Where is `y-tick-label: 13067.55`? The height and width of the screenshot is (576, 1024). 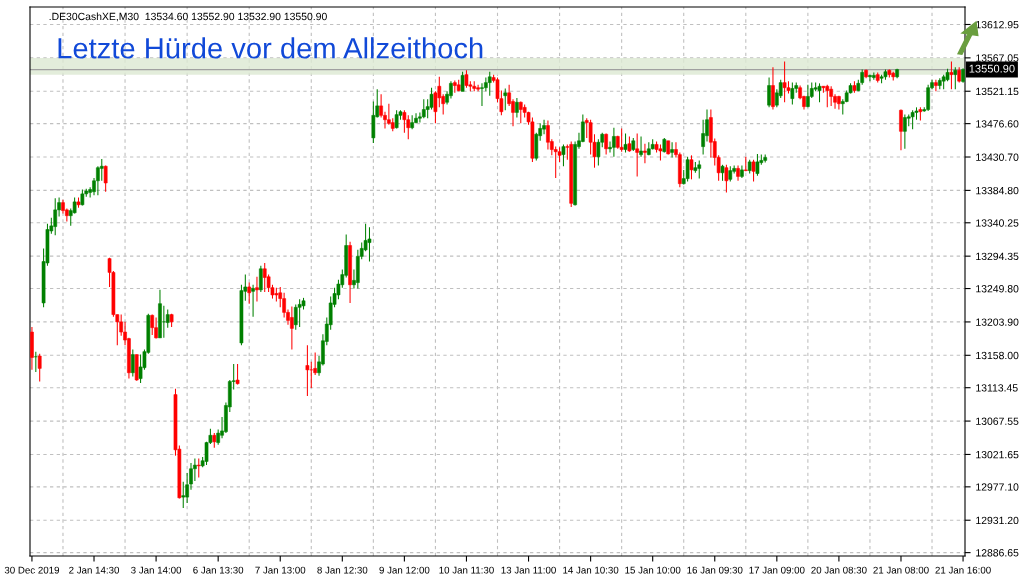
y-tick-label: 13067.55 is located at coordinates (997, 421).